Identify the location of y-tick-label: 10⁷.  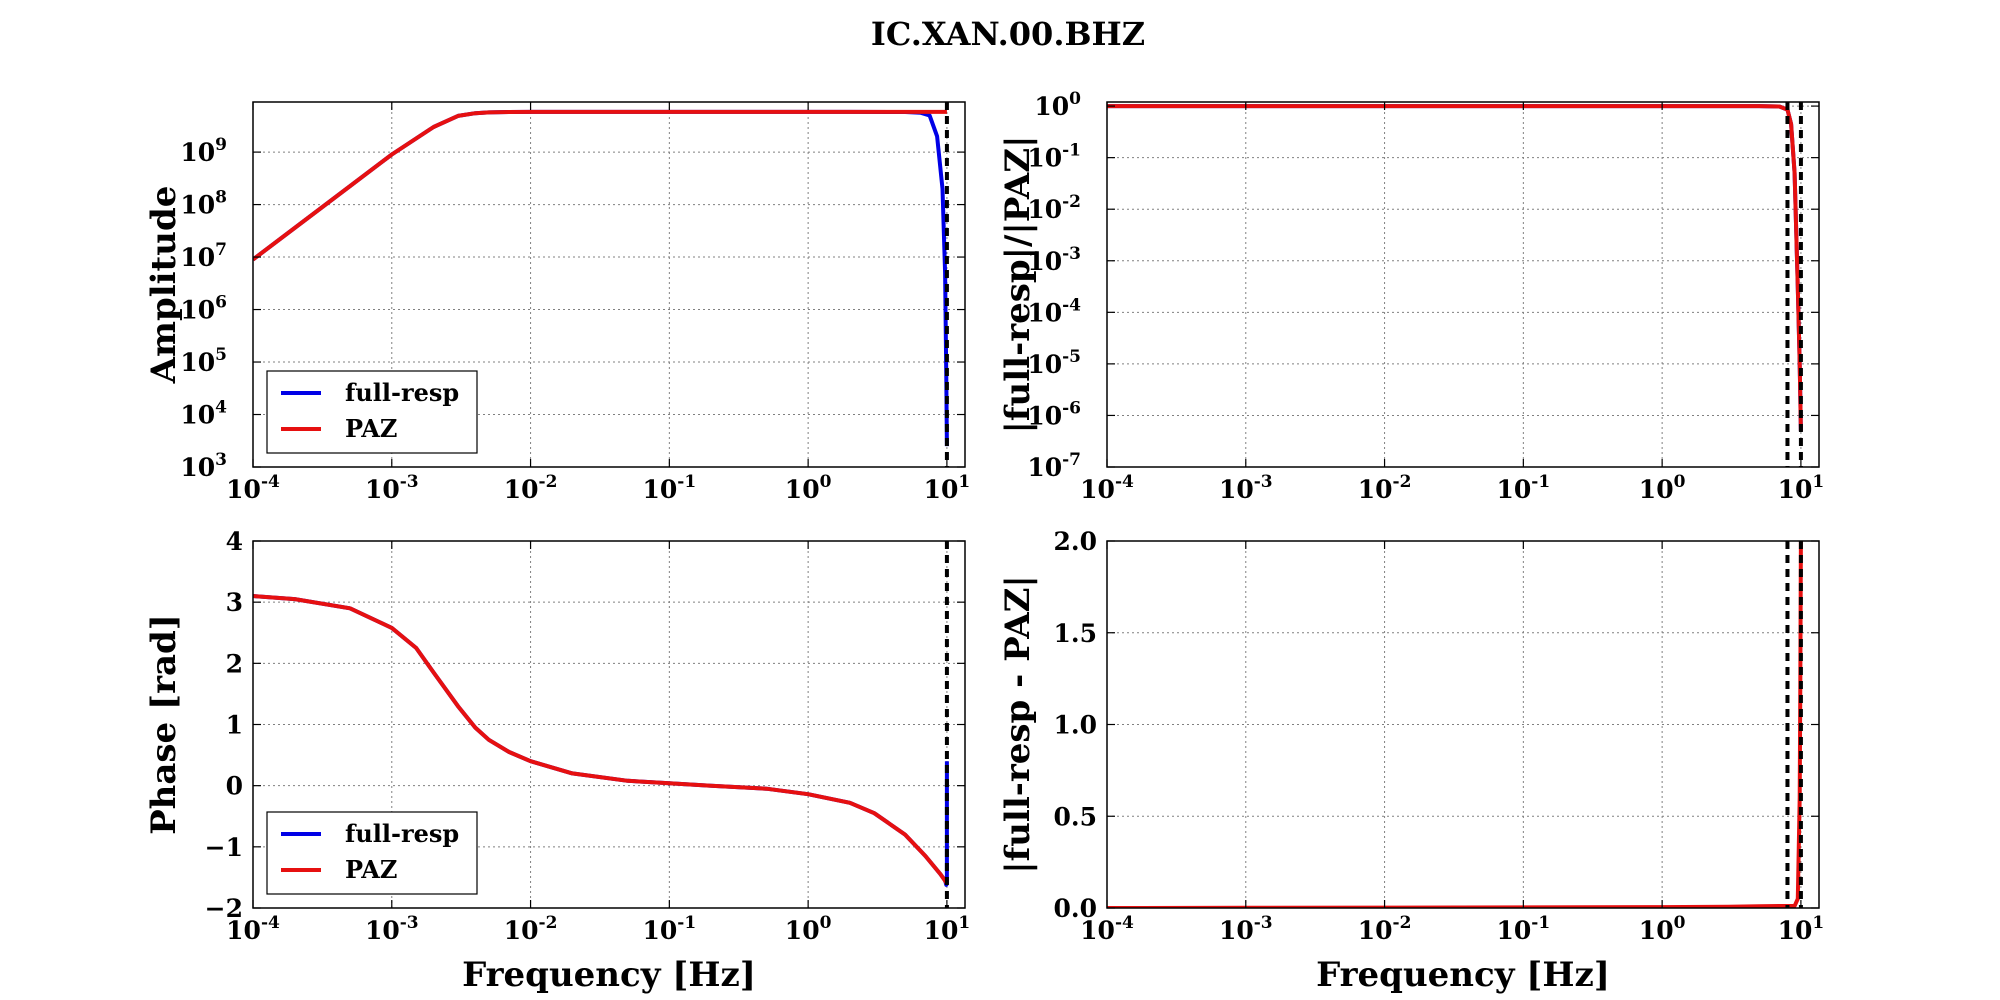
(203, 256).